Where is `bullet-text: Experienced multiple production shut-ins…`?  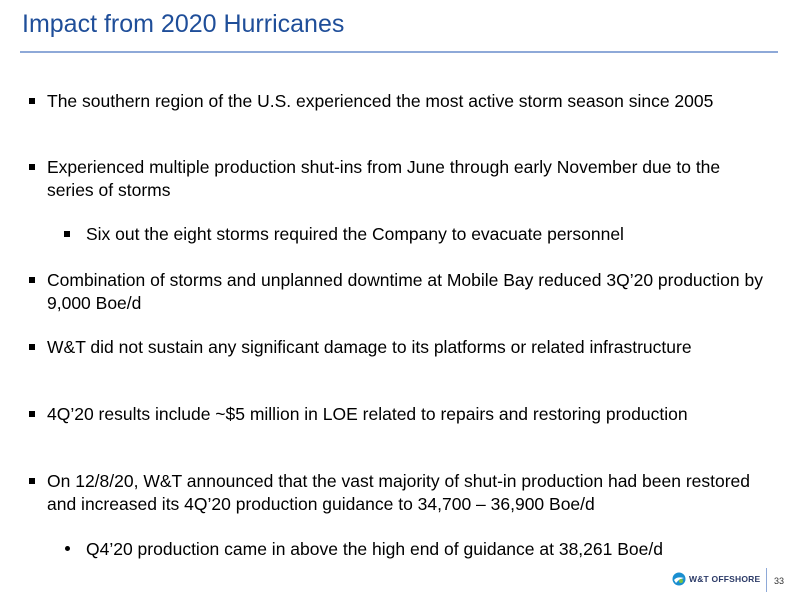
bullet-text: Experienced multiple production shut-ins… is located at coordinates (384, 178).